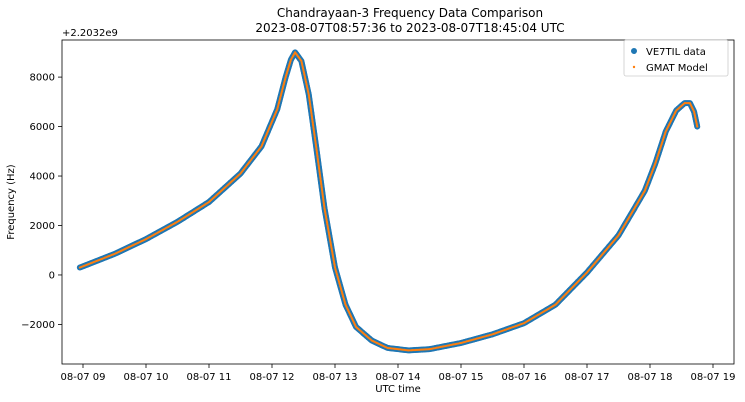 The image size is (745, 402). What do you see at coordinates (90, 33) in the screenshot?
I see `y-offset-label: +2.2032e9` at bounding box center [90, 33].